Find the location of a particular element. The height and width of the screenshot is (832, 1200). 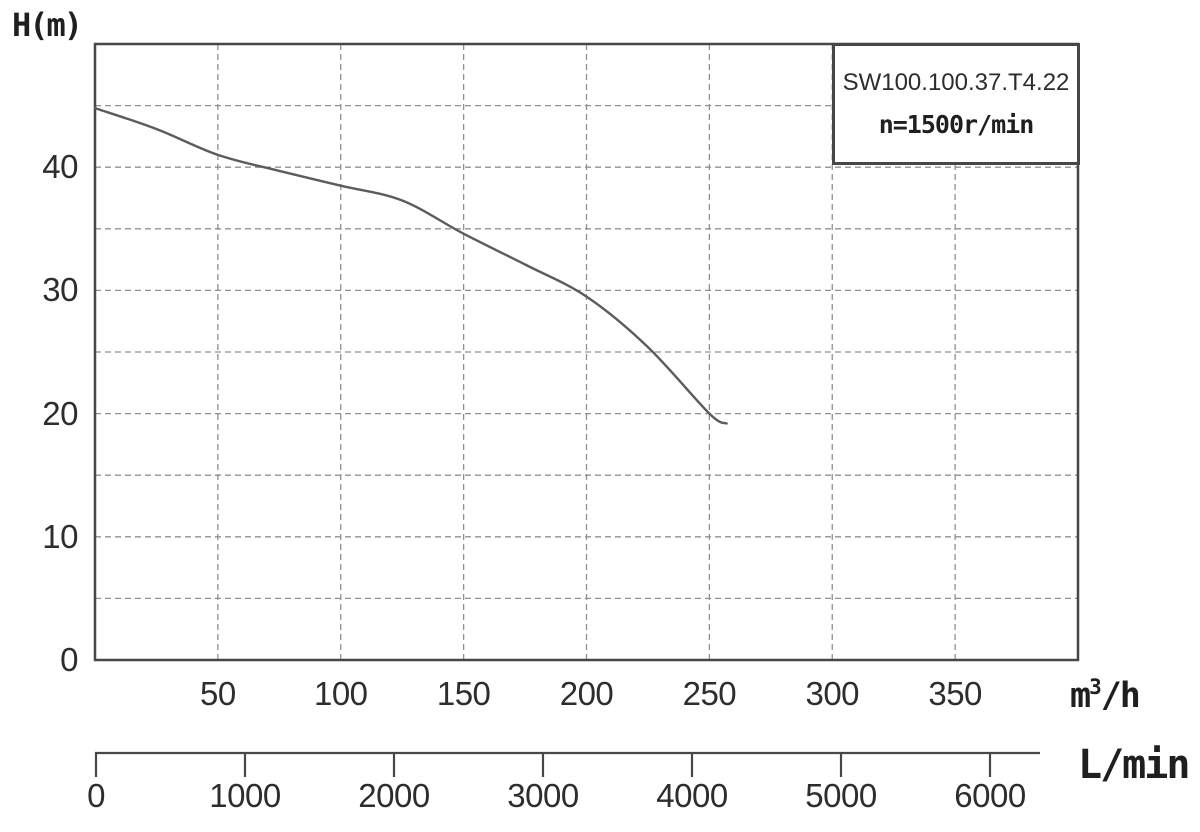

flow-unit-rest: /h is located at coordinates (1120, 696).